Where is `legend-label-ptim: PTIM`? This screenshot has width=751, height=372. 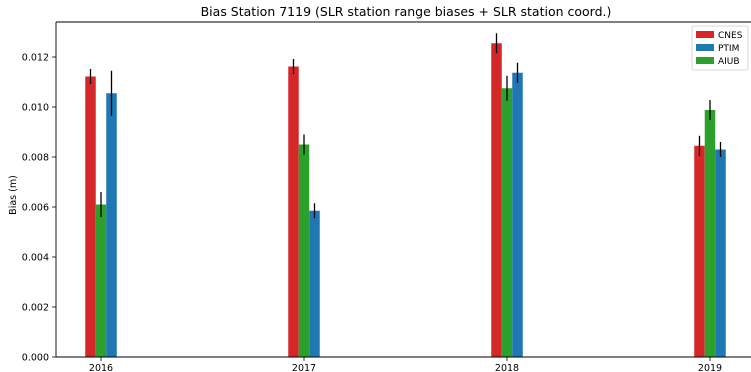 legend-label-ptim: PTIM is located at coordinates (728, 49).